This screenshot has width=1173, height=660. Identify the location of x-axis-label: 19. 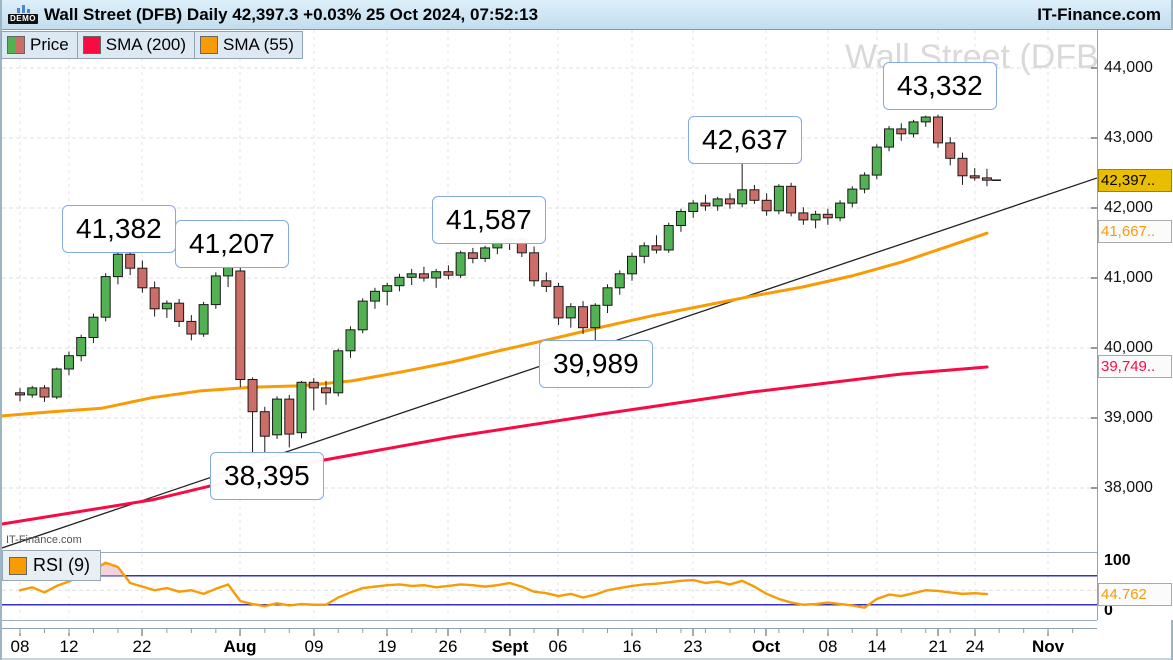
(387, 646).